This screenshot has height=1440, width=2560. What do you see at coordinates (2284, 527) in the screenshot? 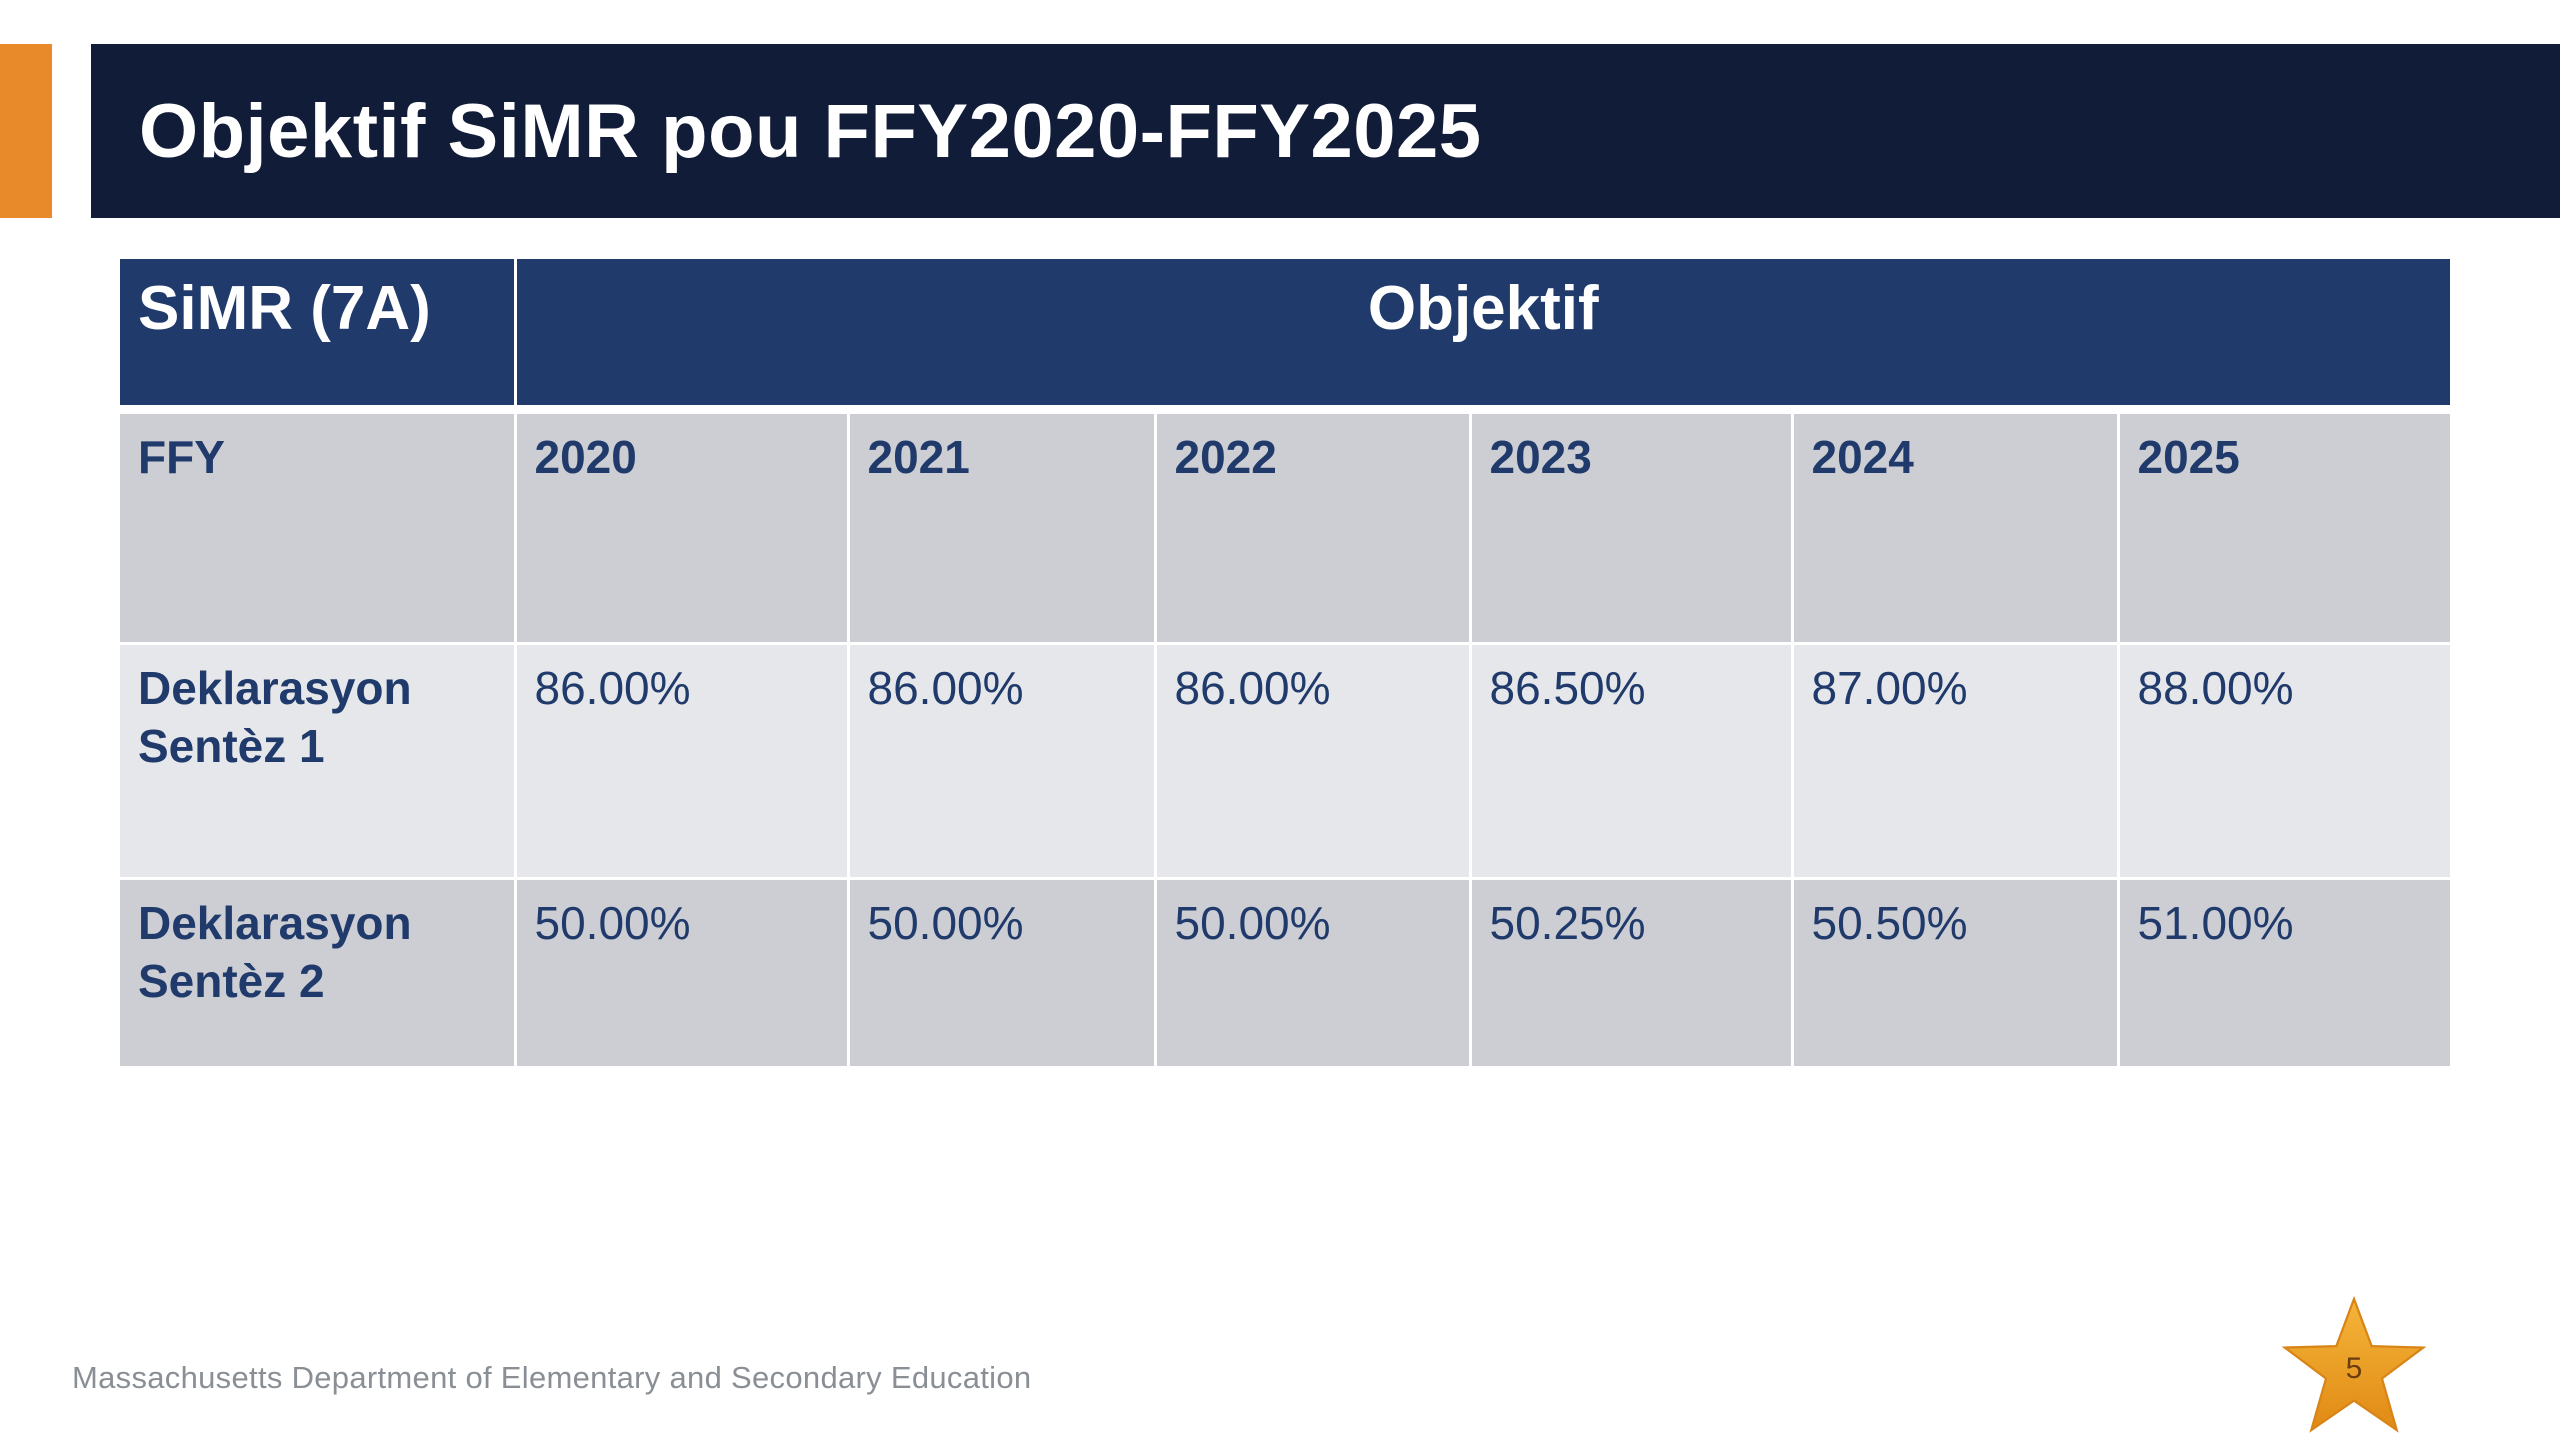
I see `ffy-year-cell: 2025` at bounding box center [2284, 527].